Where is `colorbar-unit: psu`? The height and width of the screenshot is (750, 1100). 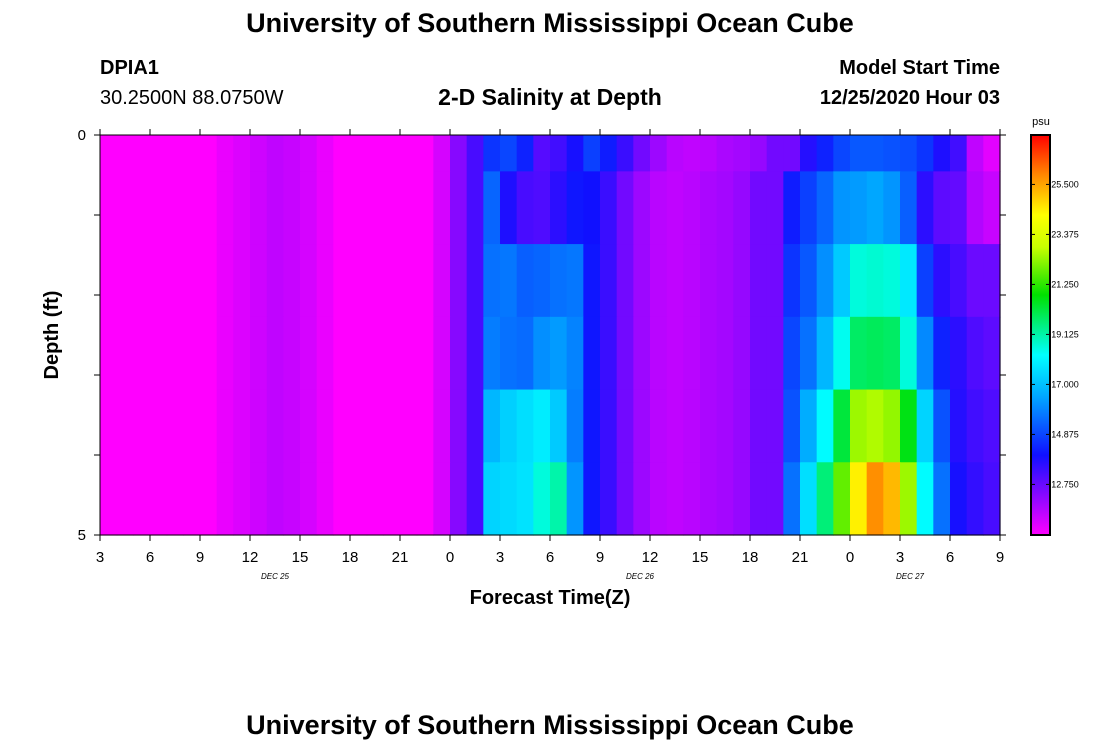 colorbar-unit: psu is located at coordinates (1041, 122).